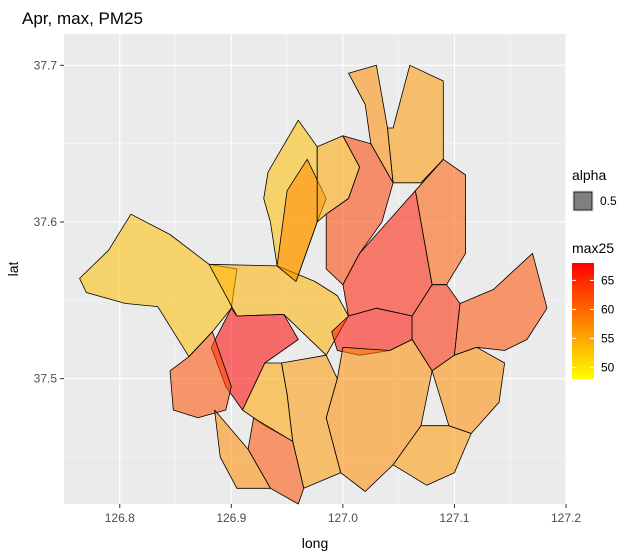  Describe the element at coordinates (608, 367) in the screenshot. I see `legend-break-label: 50` at that location.